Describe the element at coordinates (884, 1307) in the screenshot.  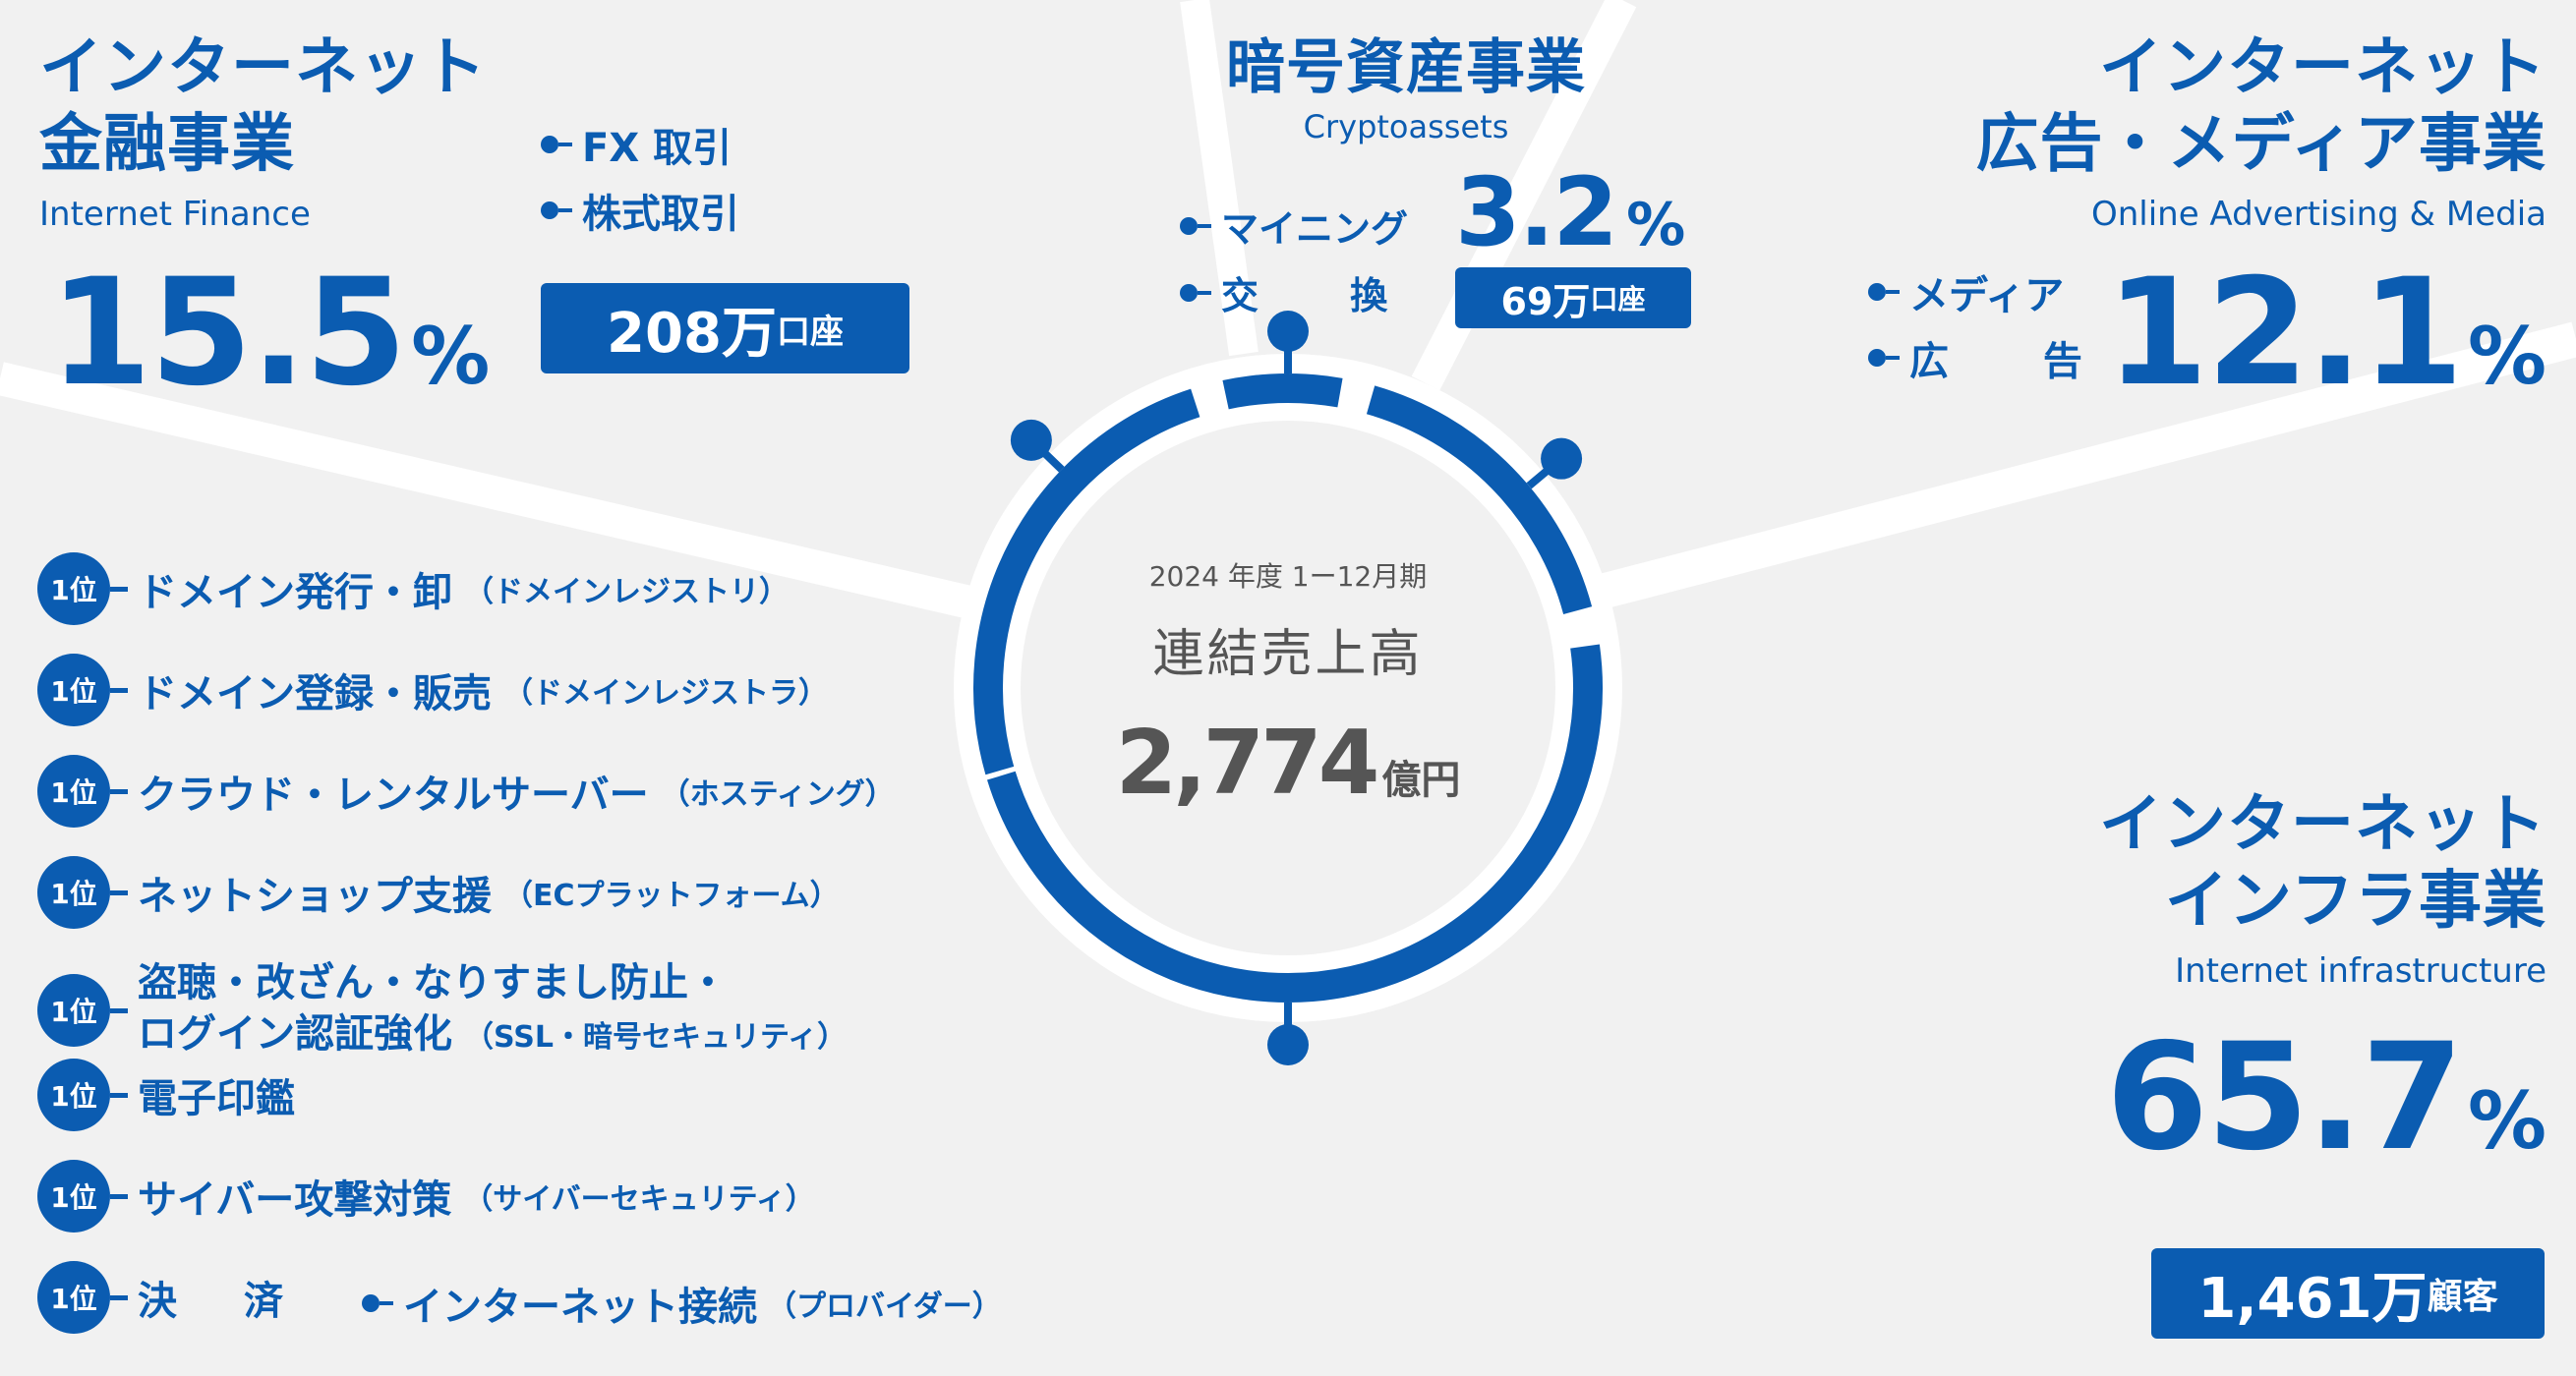
I see `ranking-extra-note: （プロバイダー）` at that location.